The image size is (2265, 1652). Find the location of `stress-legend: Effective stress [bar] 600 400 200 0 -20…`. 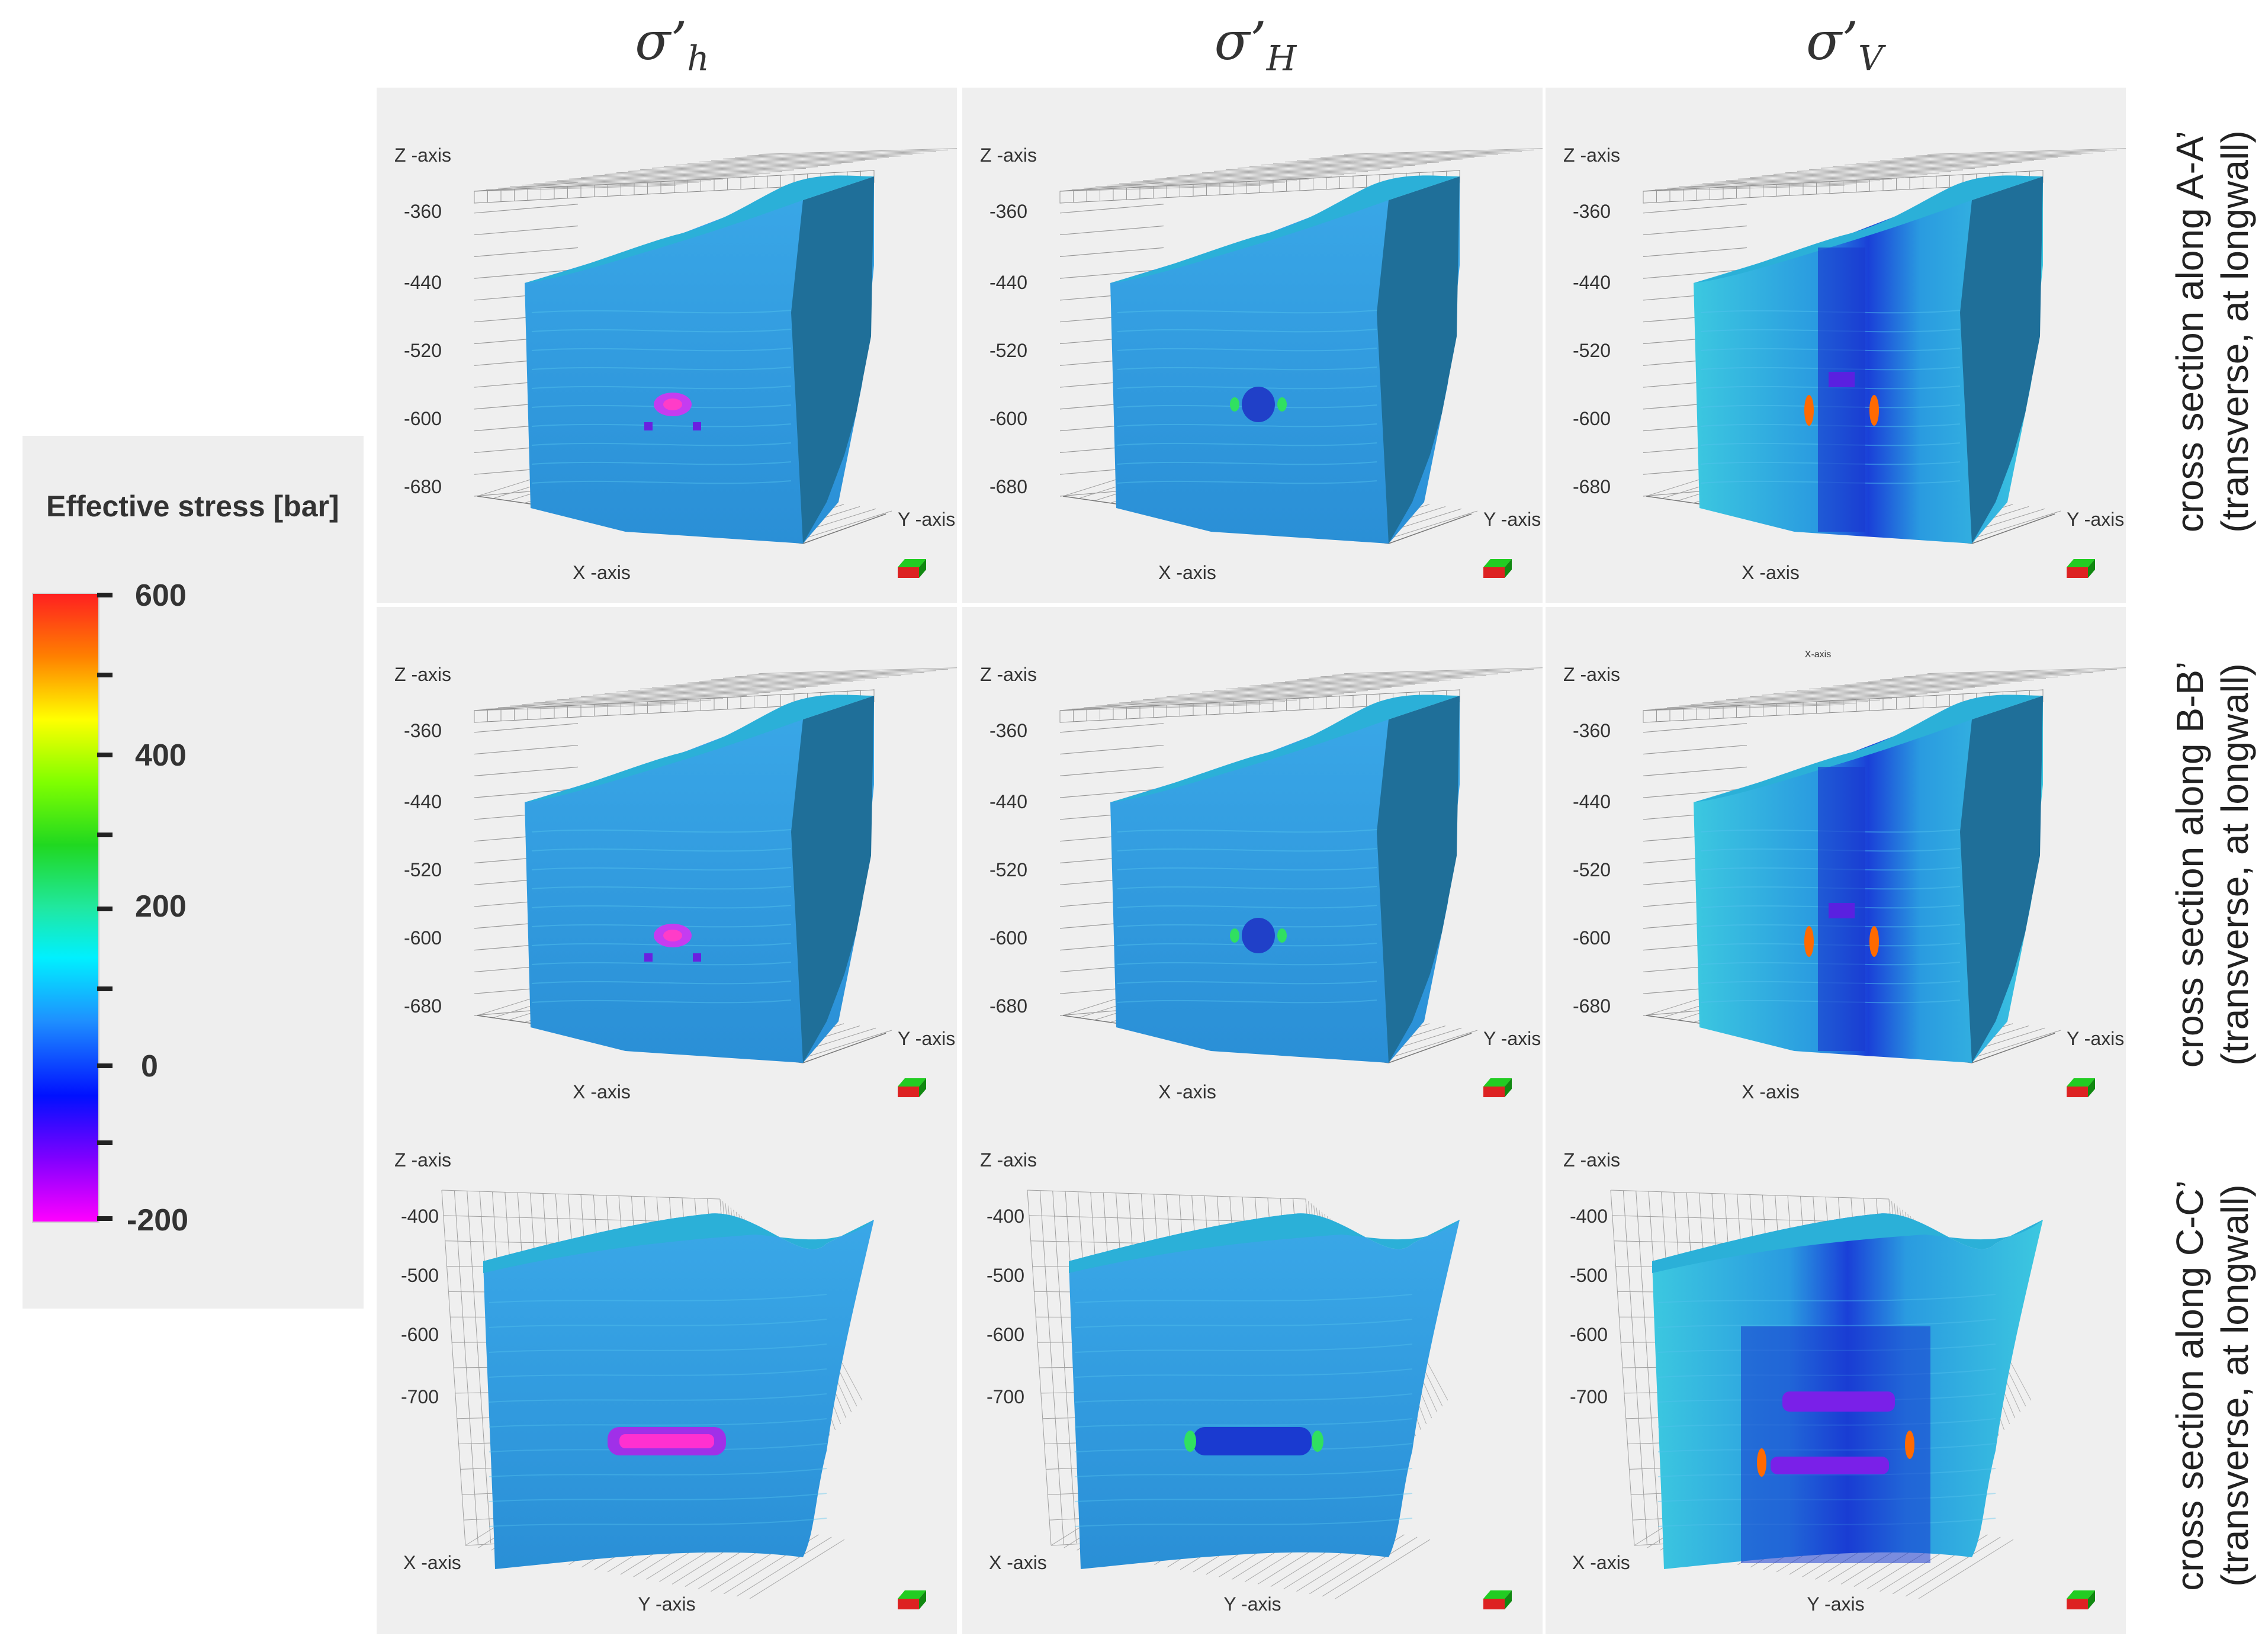

stress-legend: Effective stress [bar] 600 400 200 0 -20… is located at coordinates (193, 872).